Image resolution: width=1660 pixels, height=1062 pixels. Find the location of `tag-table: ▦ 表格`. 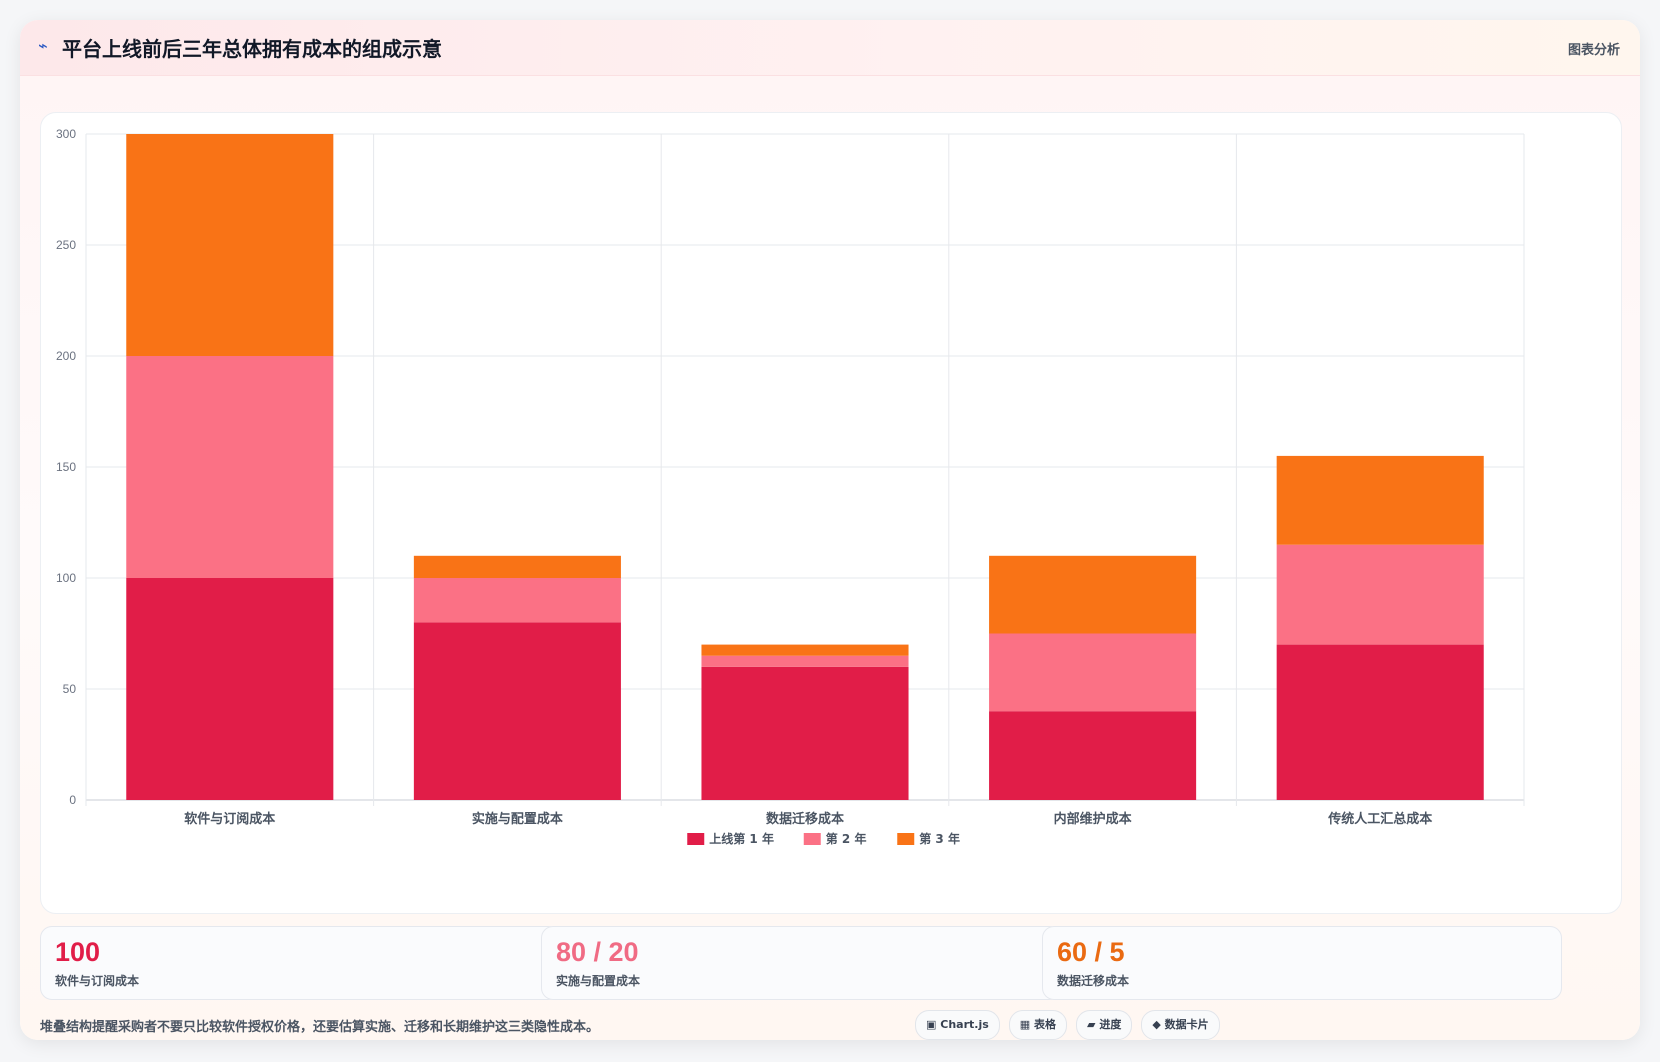

tag-table: ▦ 表格 is located at coordinates (1038, 1025).